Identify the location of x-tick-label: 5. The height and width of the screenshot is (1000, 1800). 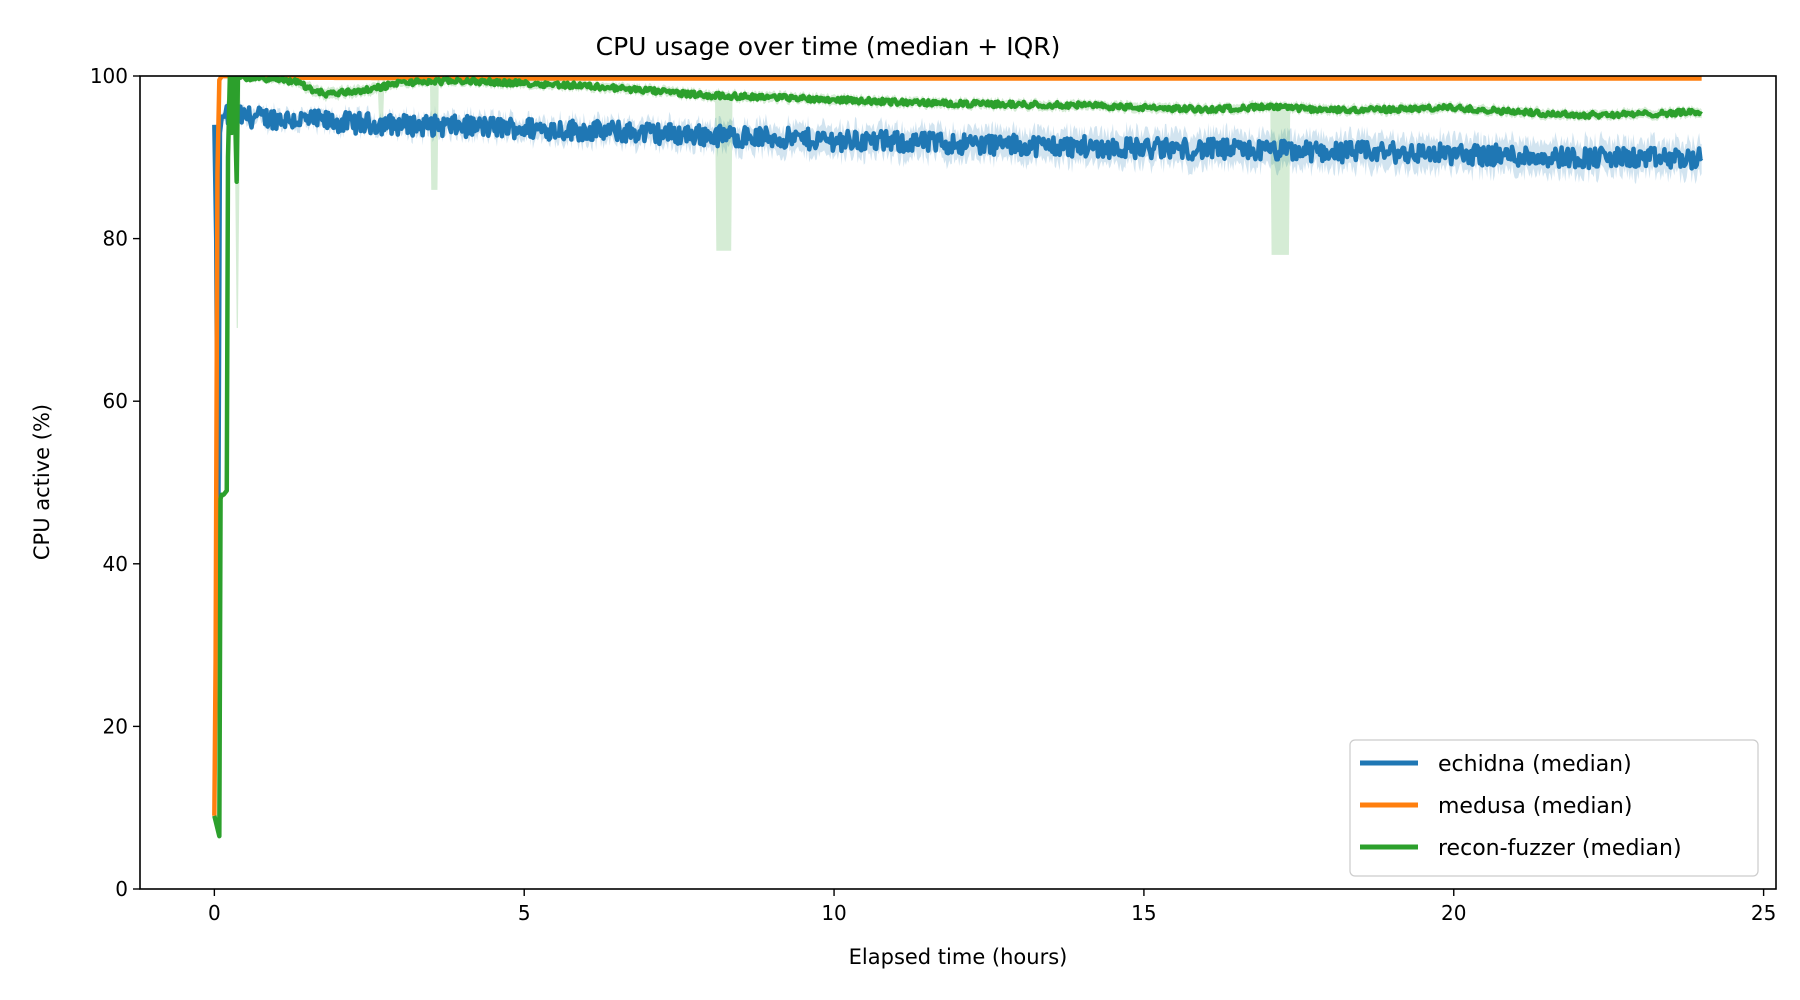
(524, 913).